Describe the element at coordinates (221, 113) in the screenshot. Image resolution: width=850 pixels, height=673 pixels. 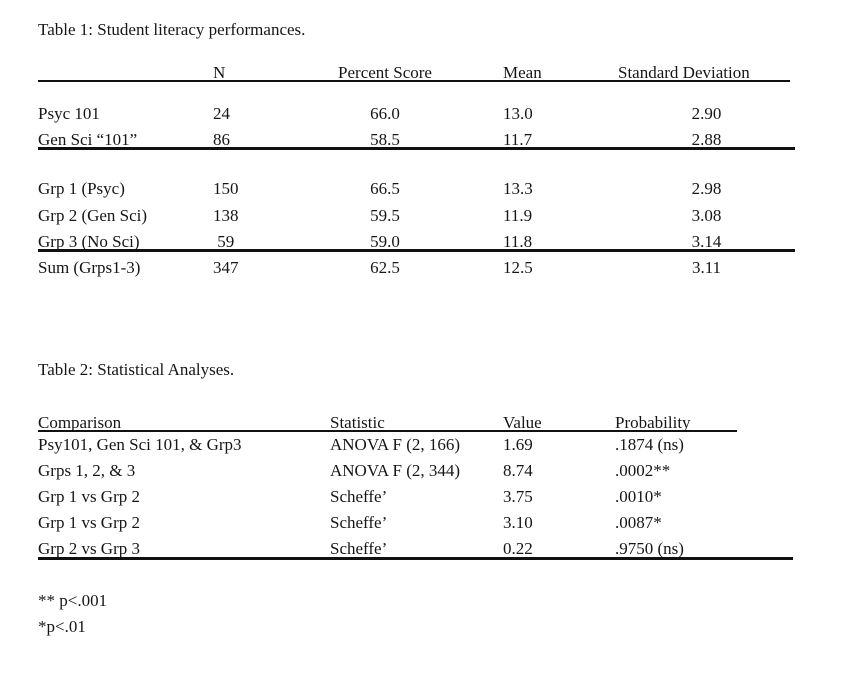
I see `table-cell: 24` at that location.